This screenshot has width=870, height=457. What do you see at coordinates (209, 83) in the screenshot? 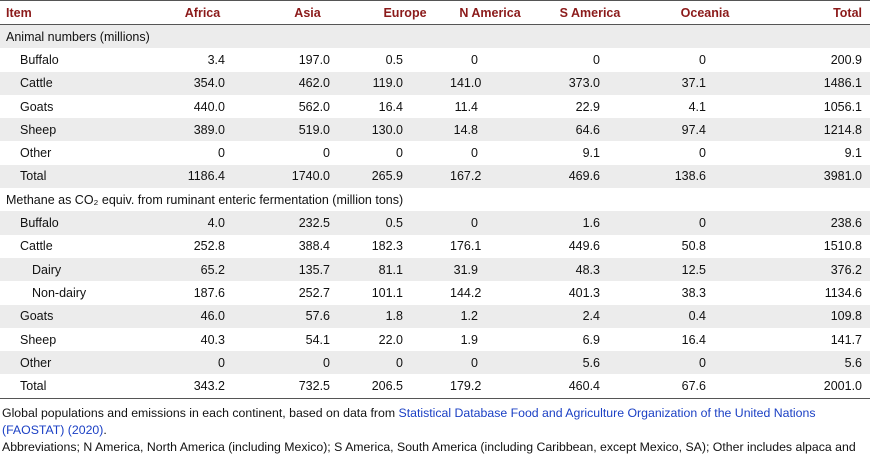
I see `table-cell: 354.0` at bounding box center [209, 83].